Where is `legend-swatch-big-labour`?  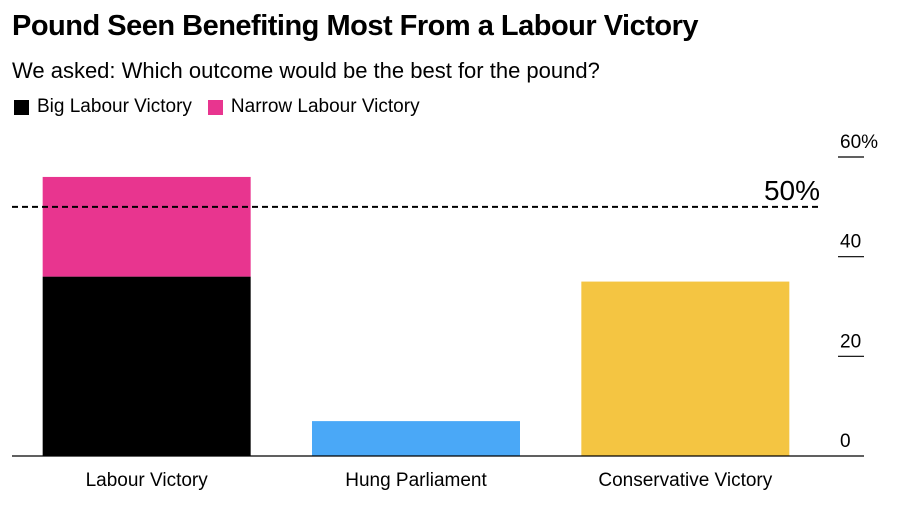 legend-swatch-big-labour is located at coordinates (21, 107).